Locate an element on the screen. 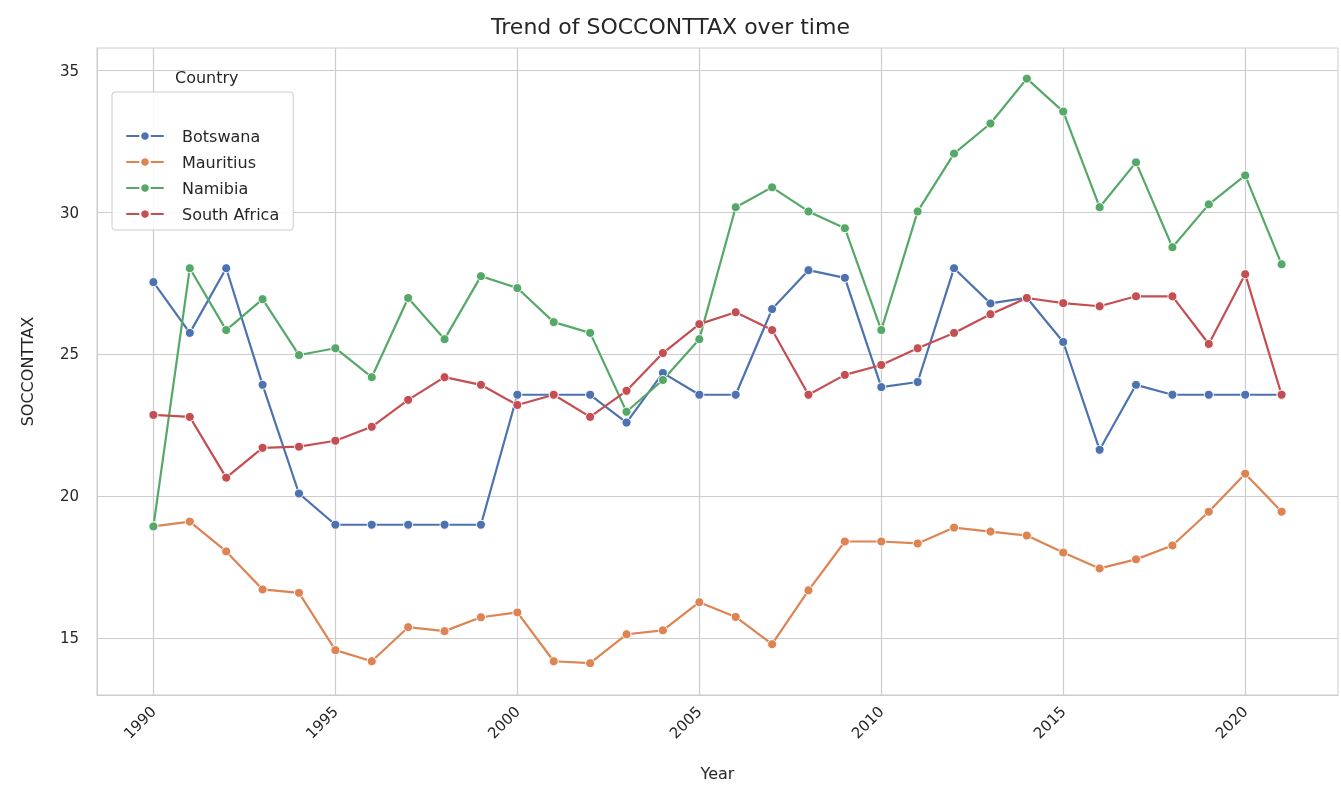 This screenshot has height=794, width=1341. legend-label: South Africa is located at coordinates (231, 214).